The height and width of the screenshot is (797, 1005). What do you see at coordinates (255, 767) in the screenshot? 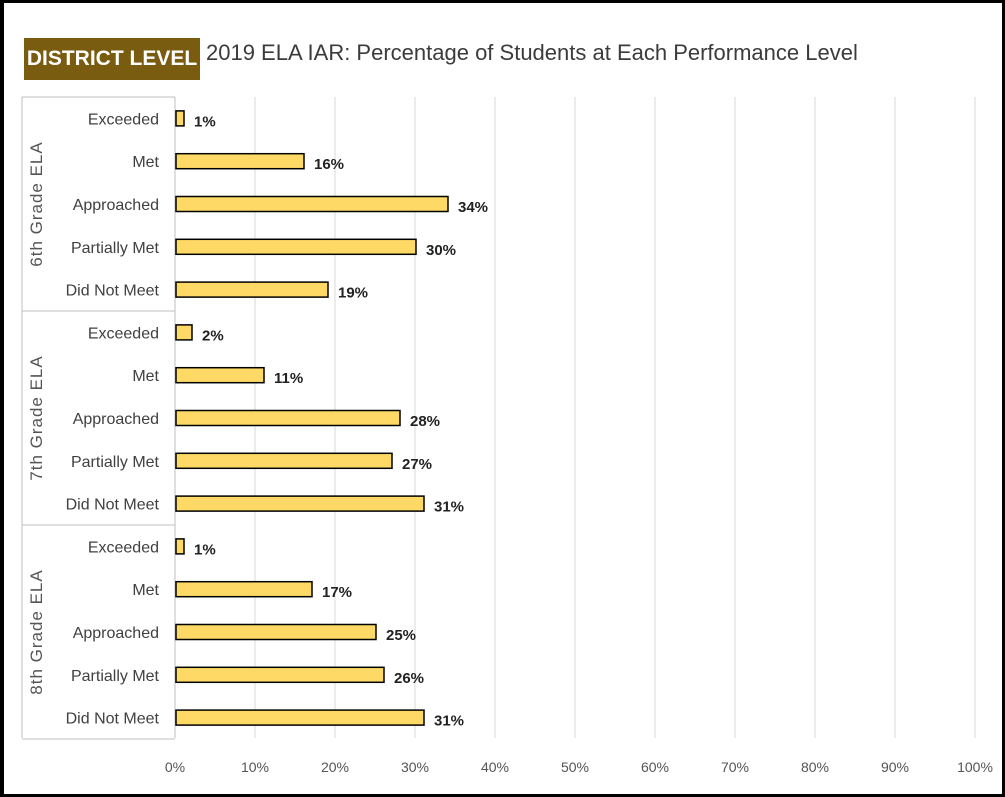
I see `x-tick-label: 10%` at bounding box center [255, 767].